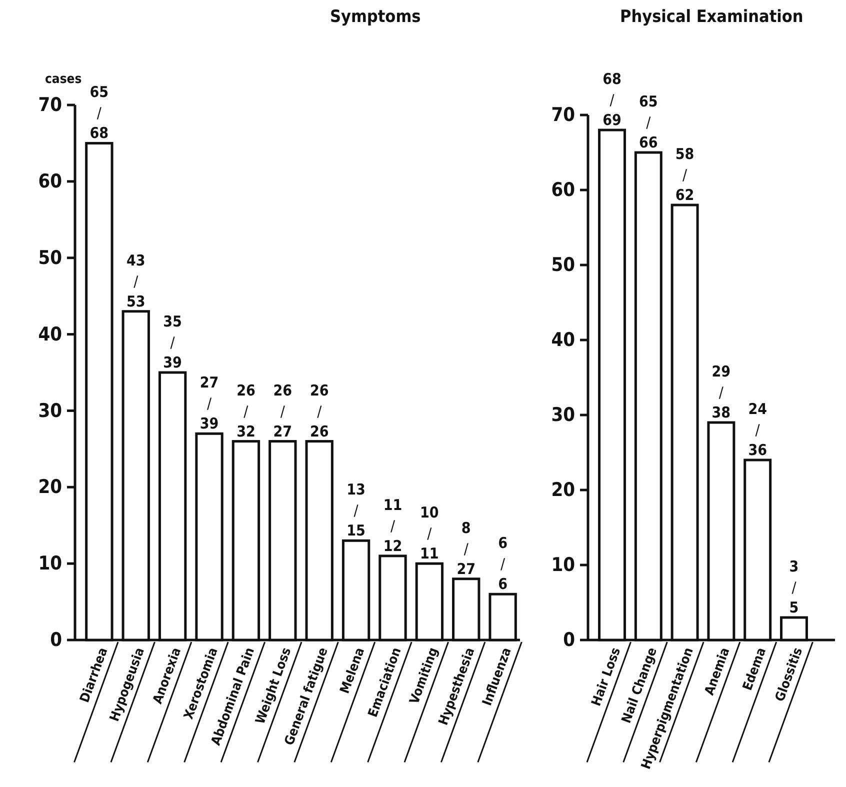 The image size is (846, 787). What do you see at coordinates (721, 392) in the screenshot?
I see `annotation: 29/38` at bounding box center [721, 392].